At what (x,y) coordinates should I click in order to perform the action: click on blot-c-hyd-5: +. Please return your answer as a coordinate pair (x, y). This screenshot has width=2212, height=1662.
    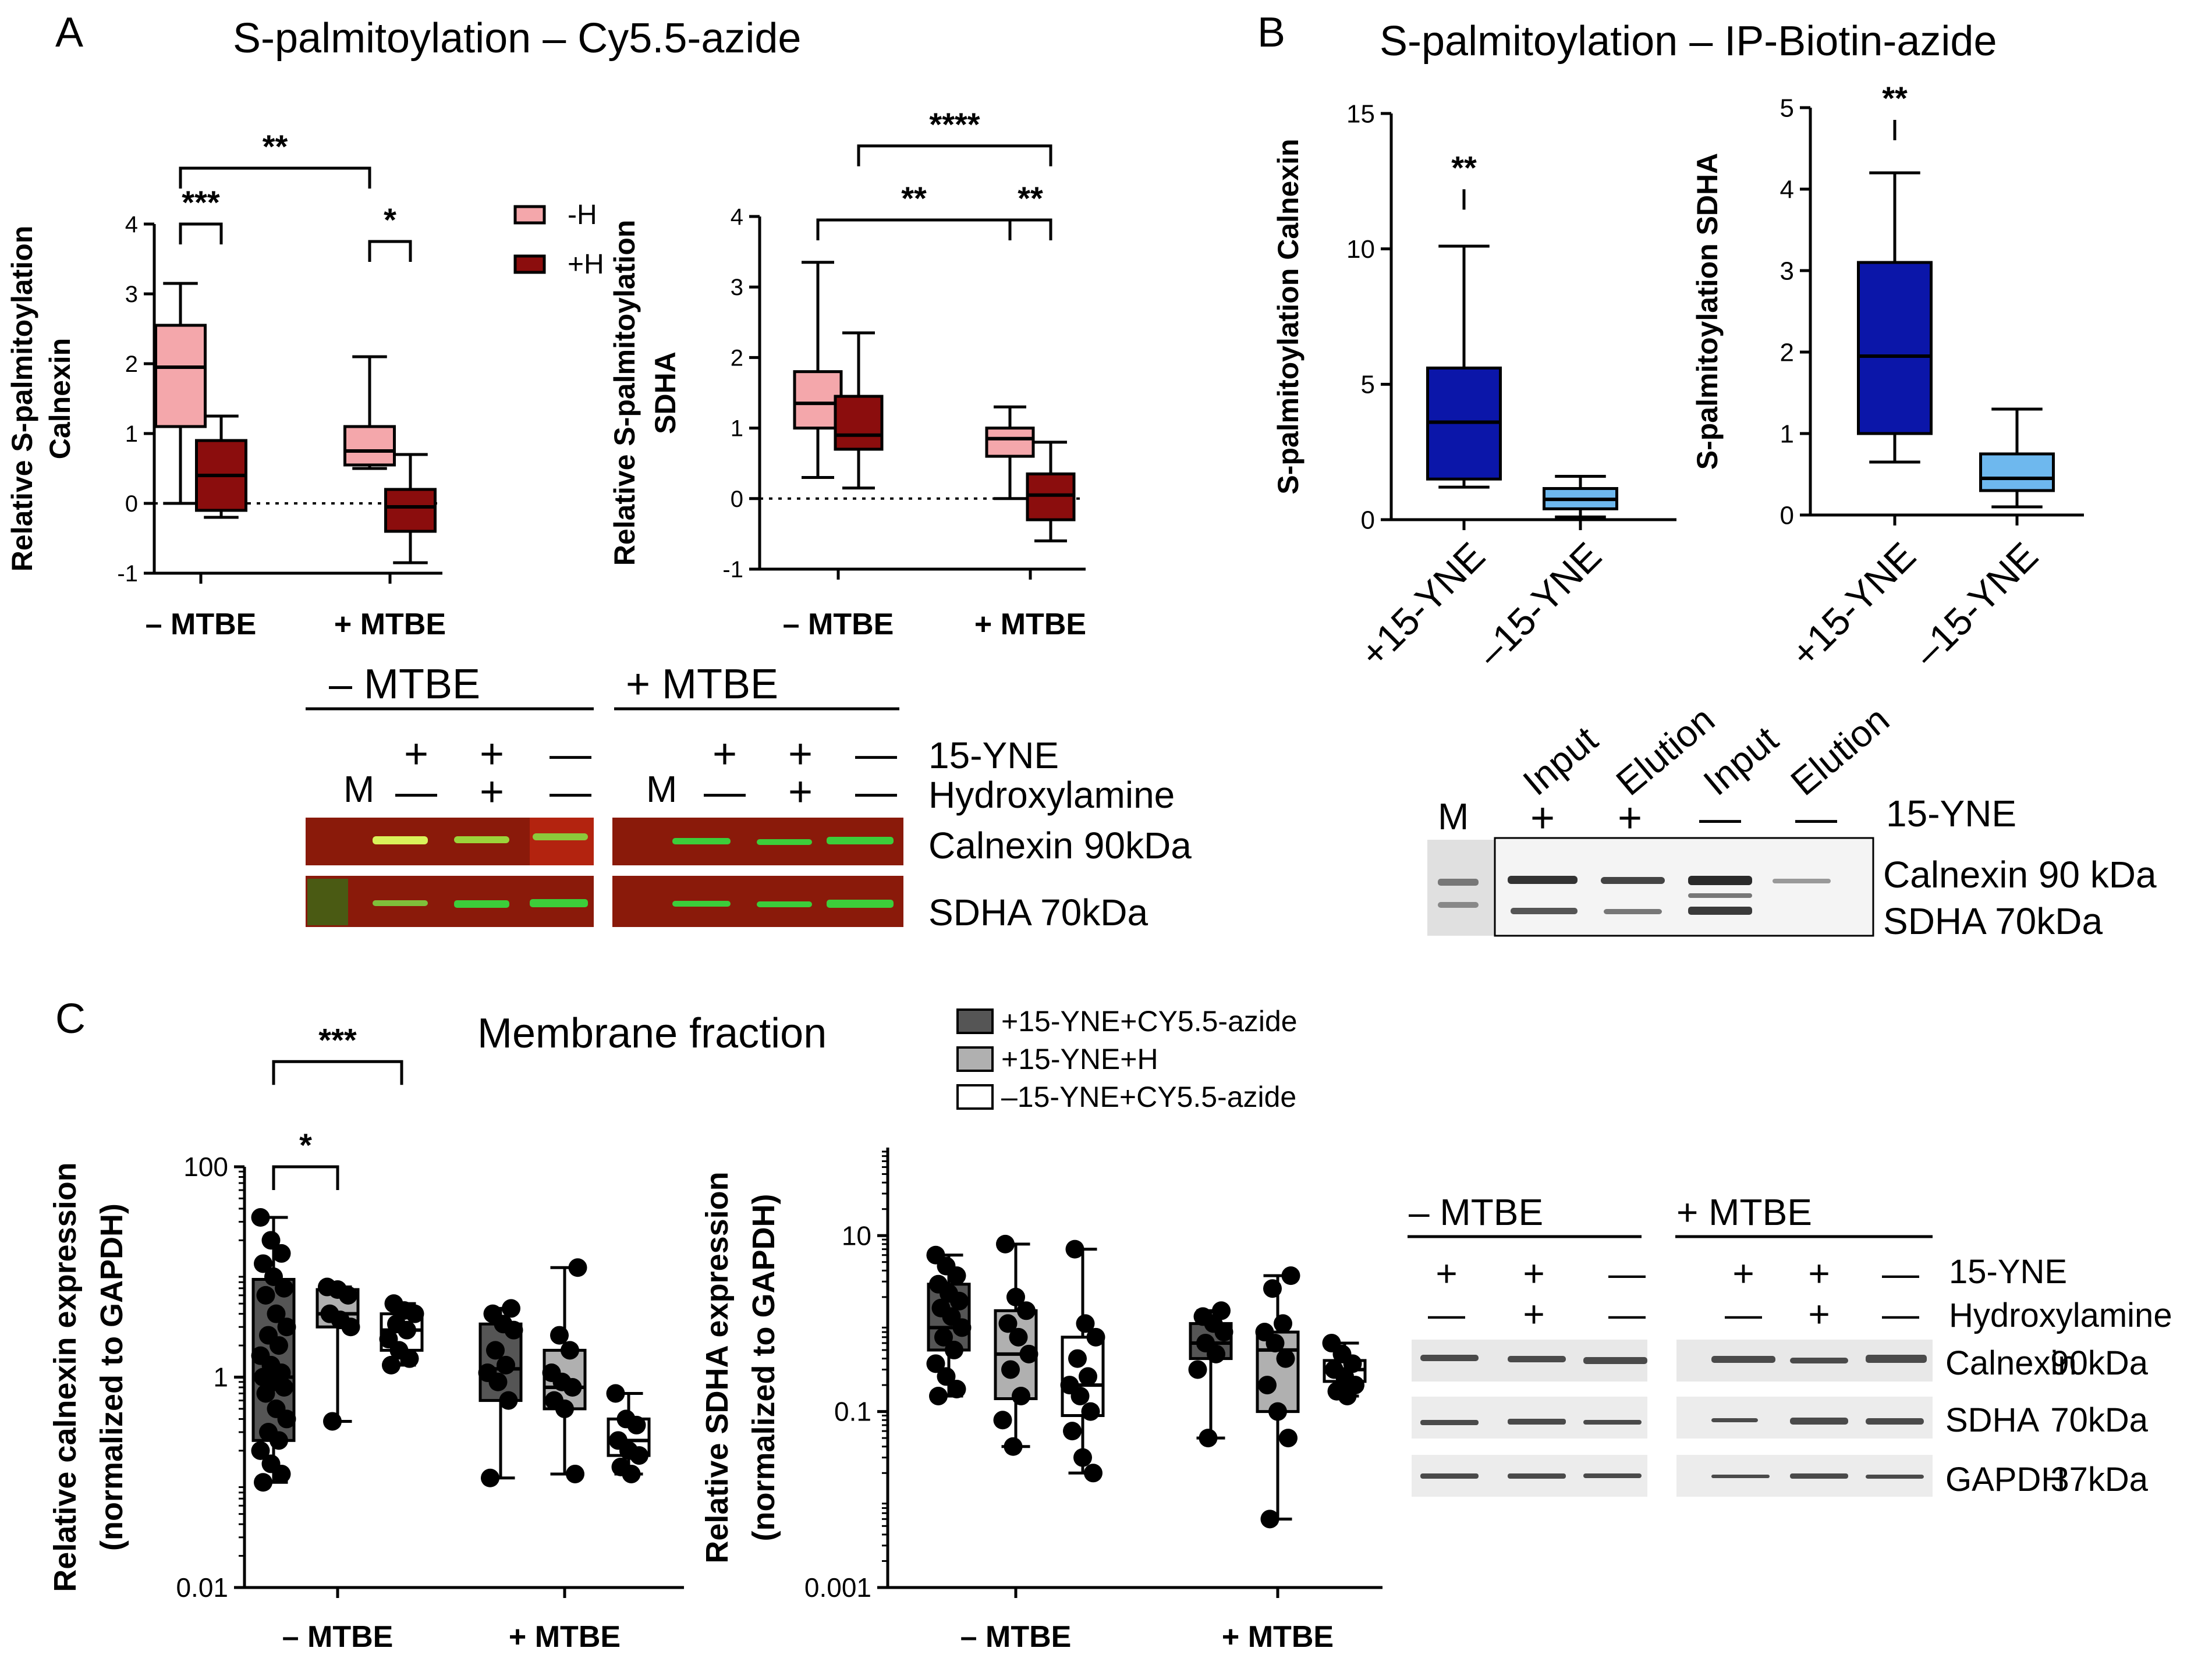
    Looking at the image, I should click on (1819, 1314).